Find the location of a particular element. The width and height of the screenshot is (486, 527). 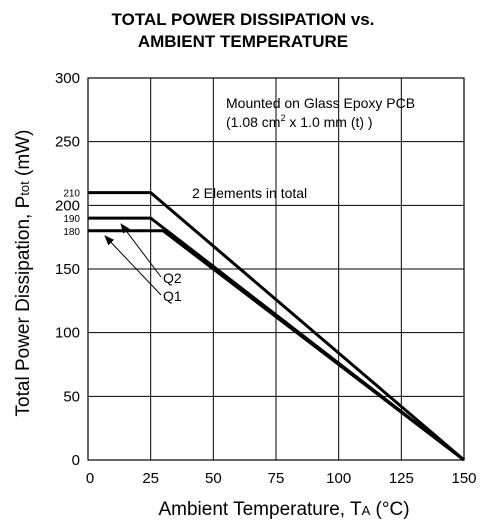

x-tick-label: 75 is located at coordinates (276, 478).